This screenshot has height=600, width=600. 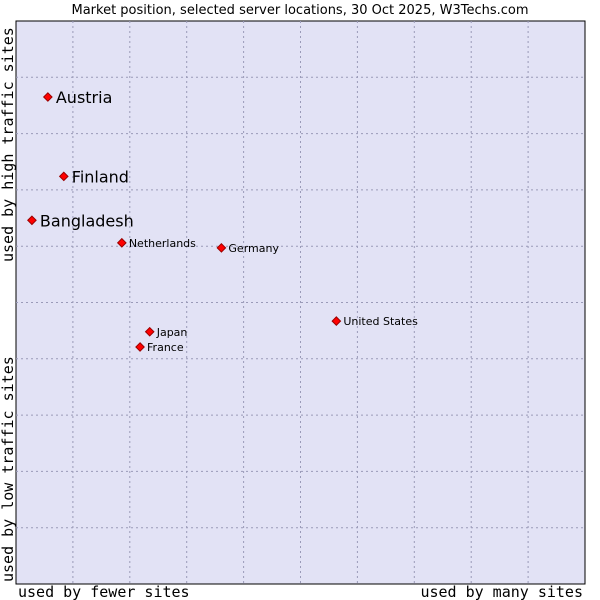 What do you see at coordinates (47, 97) in the screenshot?
I see `marker-austria` at bounding box center [47, 97].